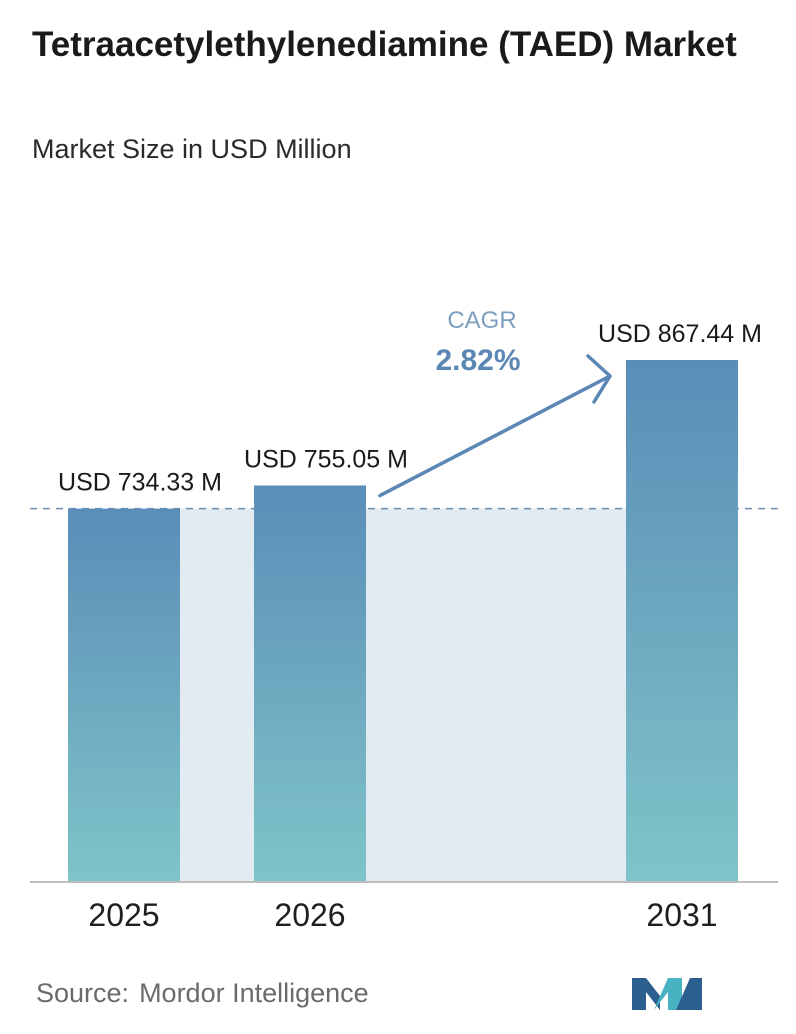 This screenshot has height=1034, width=796. I want to click on source-line: Source: Mordor Intelligence, so click(202, 993).